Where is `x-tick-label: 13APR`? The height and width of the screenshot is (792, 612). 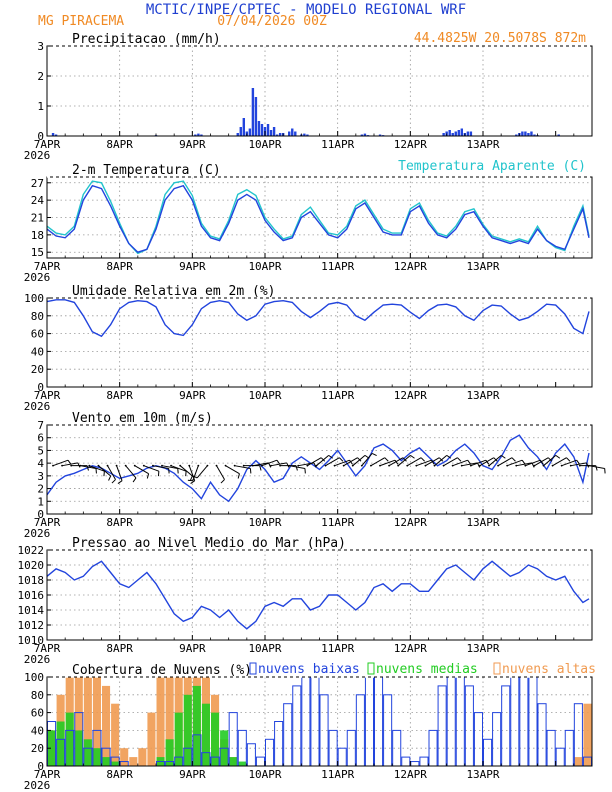 x-tick-label: 13APR is located at coordinates (482, 648).